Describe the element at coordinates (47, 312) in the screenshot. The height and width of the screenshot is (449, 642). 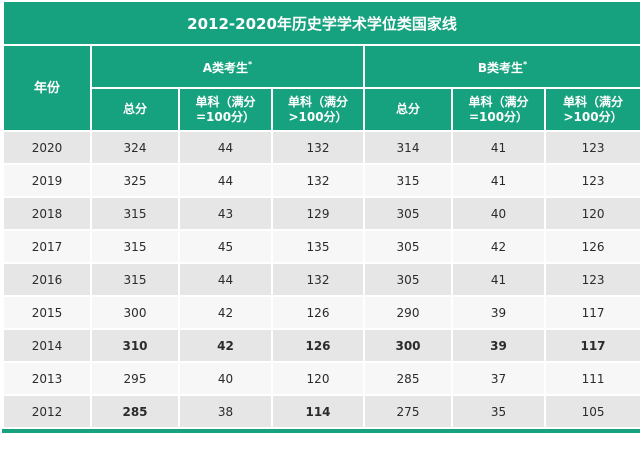
I see `year-cell: 2015` at that location.